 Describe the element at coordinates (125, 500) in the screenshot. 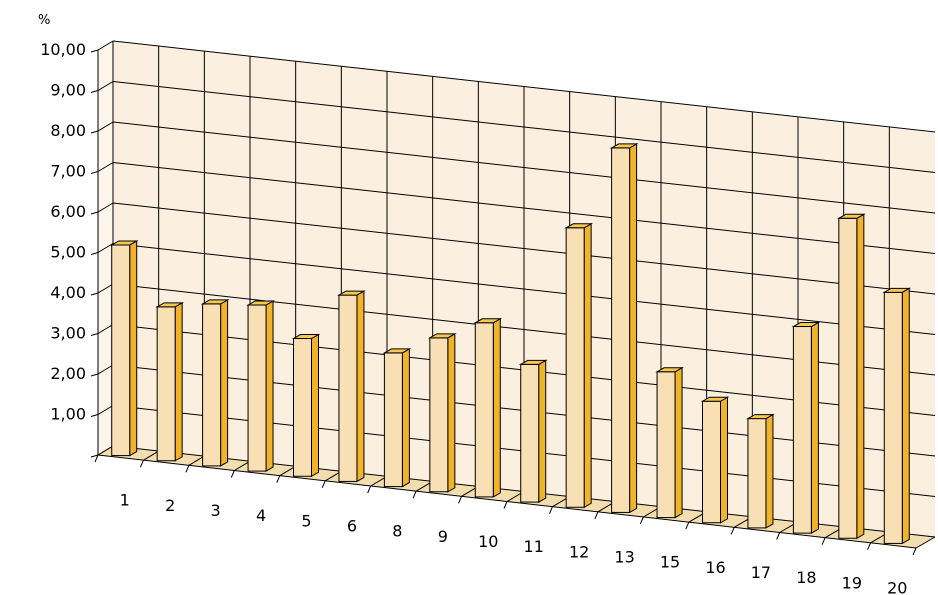

I see `x-tick-label: 1` at that location.